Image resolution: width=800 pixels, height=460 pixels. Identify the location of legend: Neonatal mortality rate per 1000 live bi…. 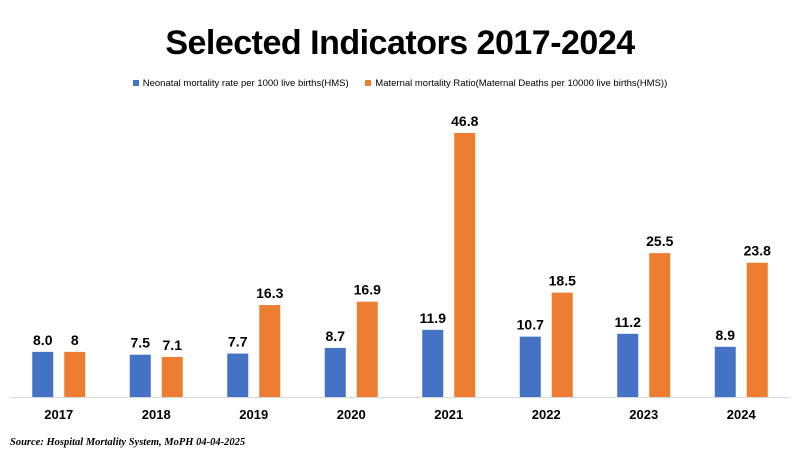
(400, 83).